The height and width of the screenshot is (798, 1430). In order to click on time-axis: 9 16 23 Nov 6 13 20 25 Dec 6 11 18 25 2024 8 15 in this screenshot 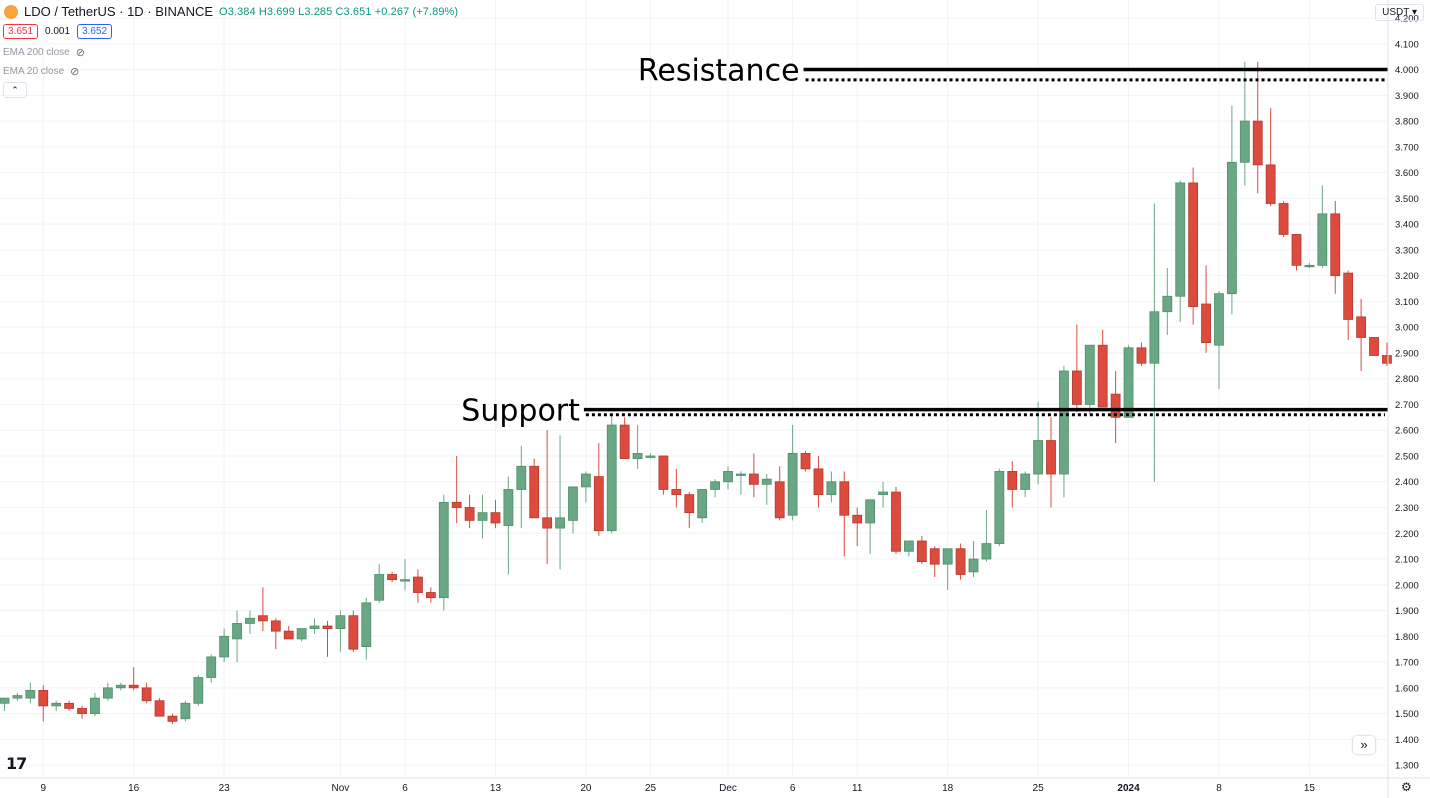, I will do `click(715, 785)`.